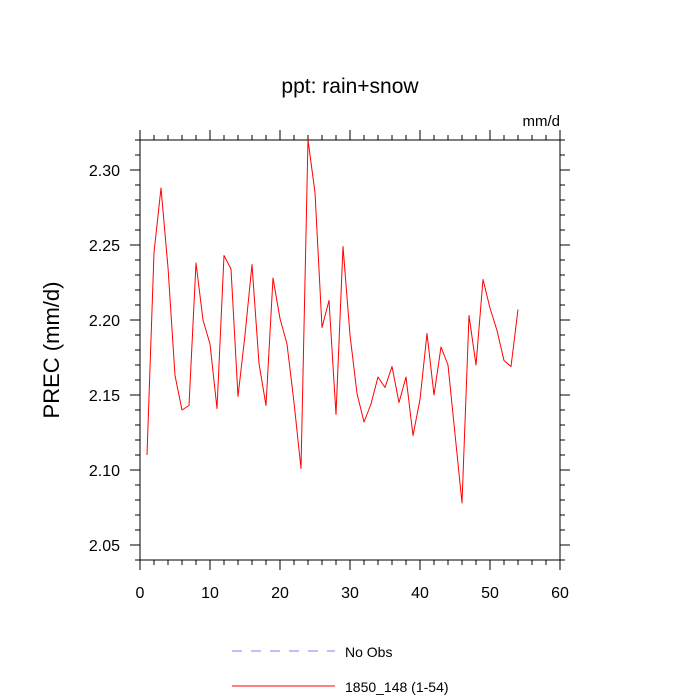  I want to click on legend-label: No Obs, so click(368, 652).